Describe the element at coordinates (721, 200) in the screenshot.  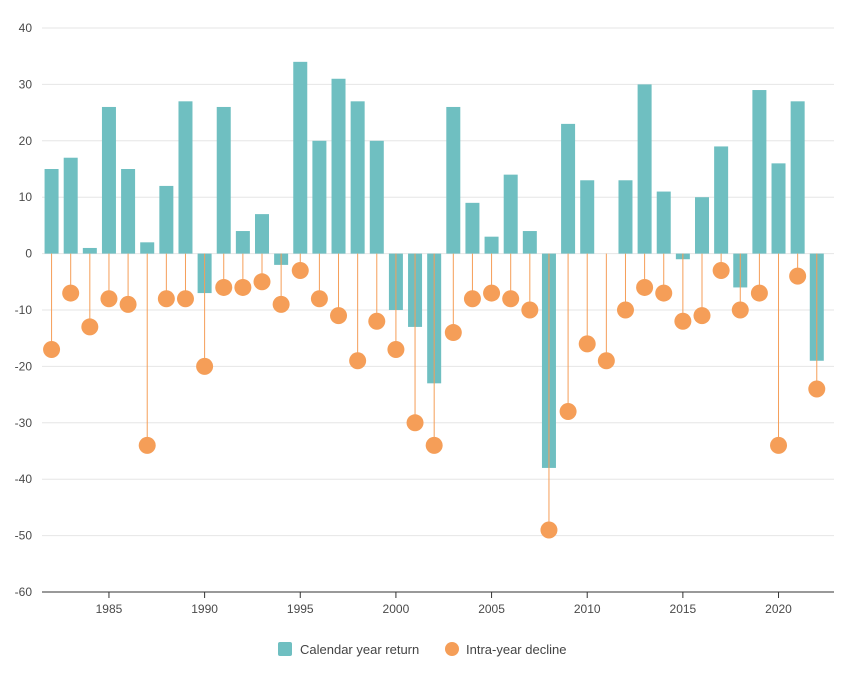
I see `bar-2017` at that location.